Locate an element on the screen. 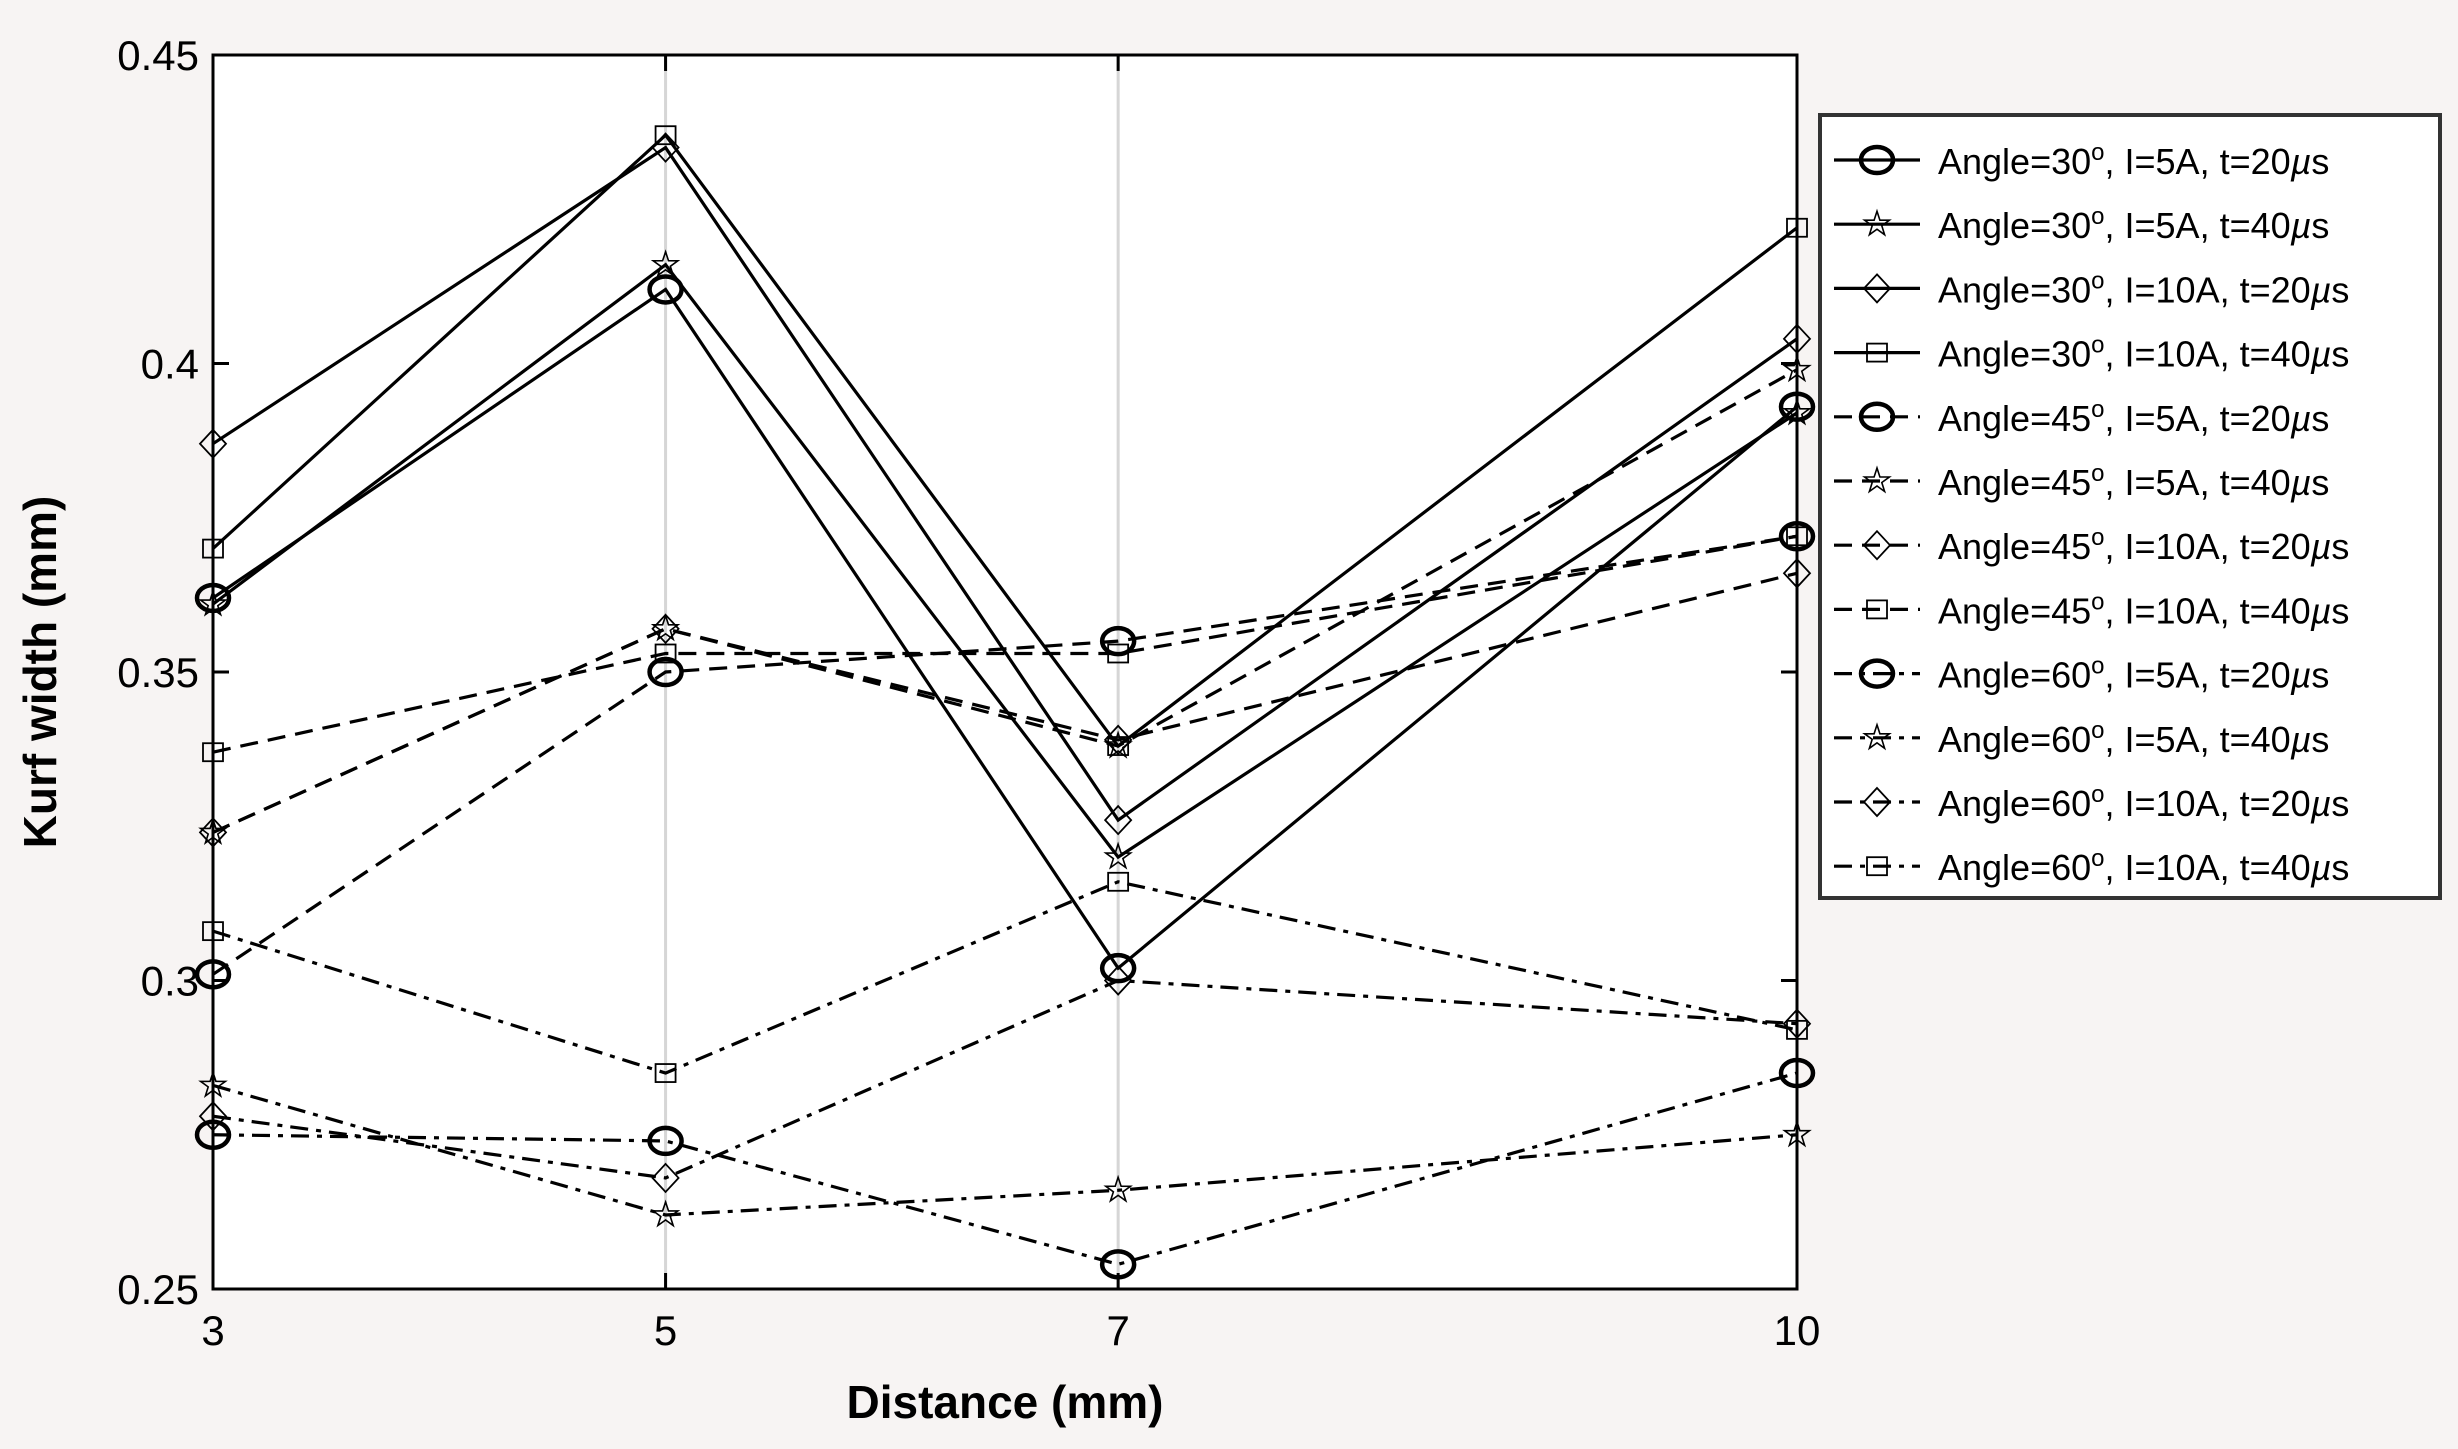 The height and width of the screenshot is (1449, 2458). y-tick-label: 0.4 is located at coordinates (170, 364).